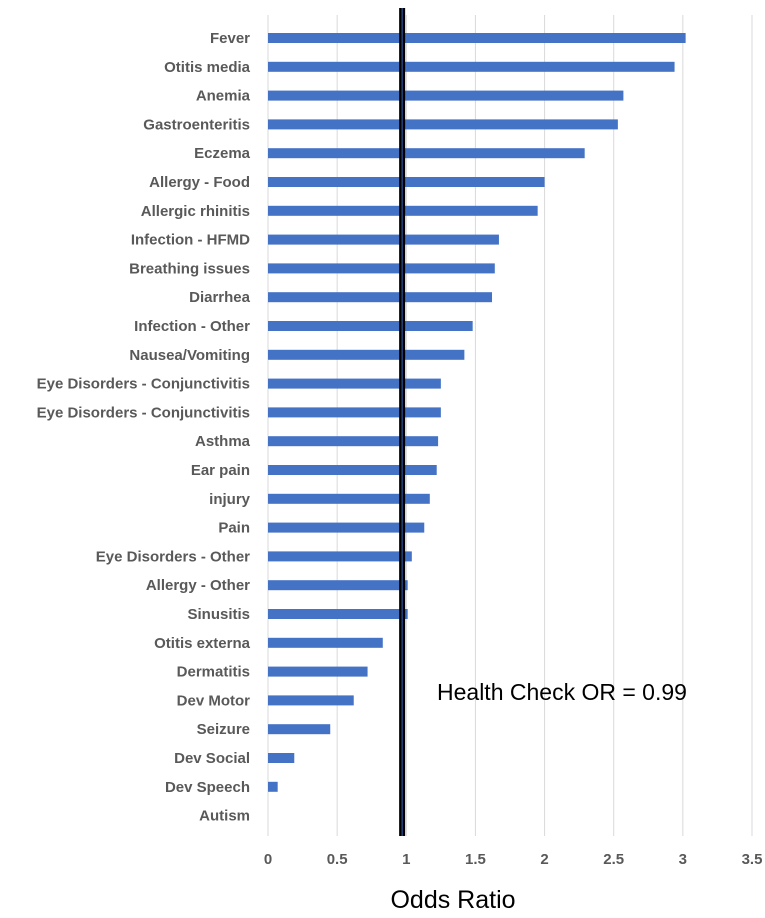 This screenshot has height=918, width=765. Describe the element at coordinates (234, 528) in the screenshot. I see `category-label-18: Pain` at that location.